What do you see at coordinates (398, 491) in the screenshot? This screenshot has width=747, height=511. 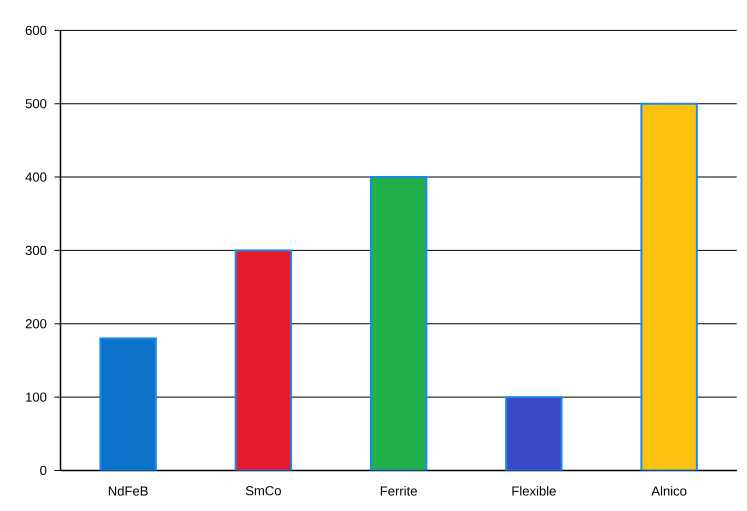 I see `x-tick-label: Ferrite` at bounding box center [398, 491].